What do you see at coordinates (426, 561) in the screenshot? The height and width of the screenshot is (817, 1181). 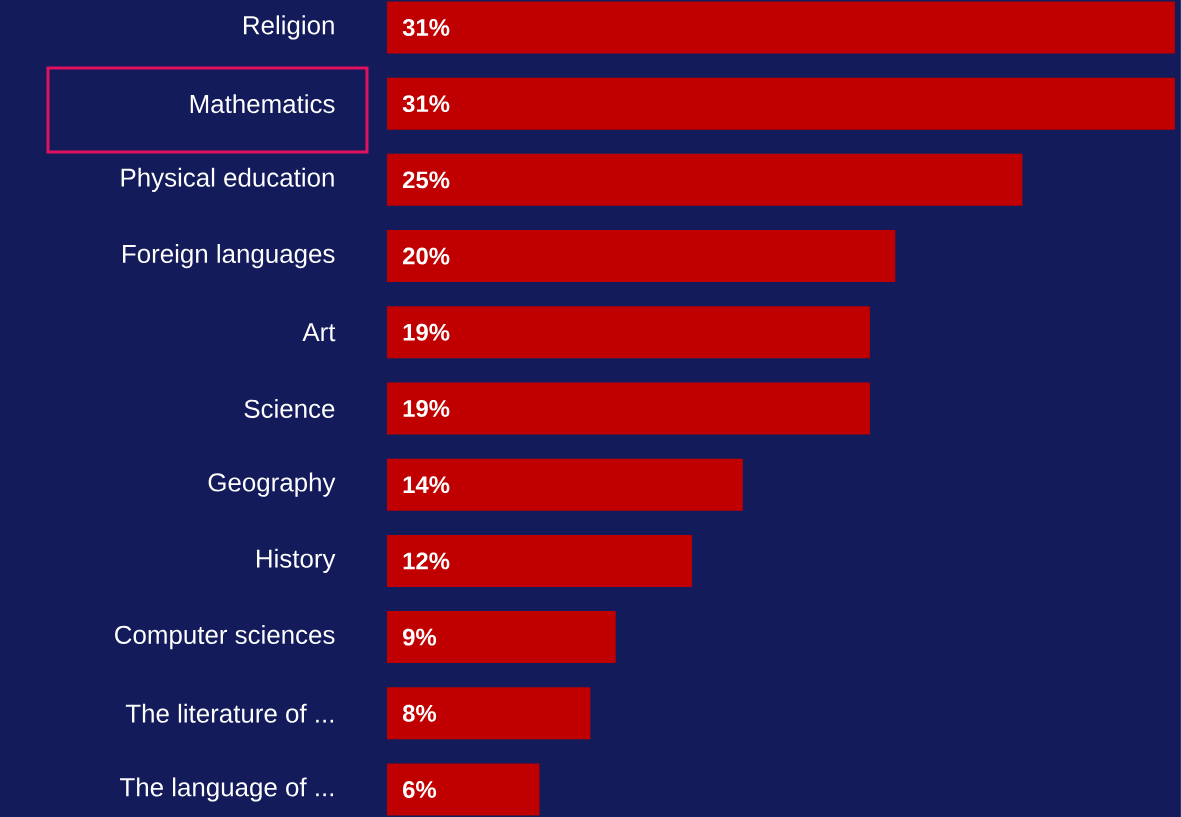 I see `data-label: 12%` at bounding box center [426, 561].